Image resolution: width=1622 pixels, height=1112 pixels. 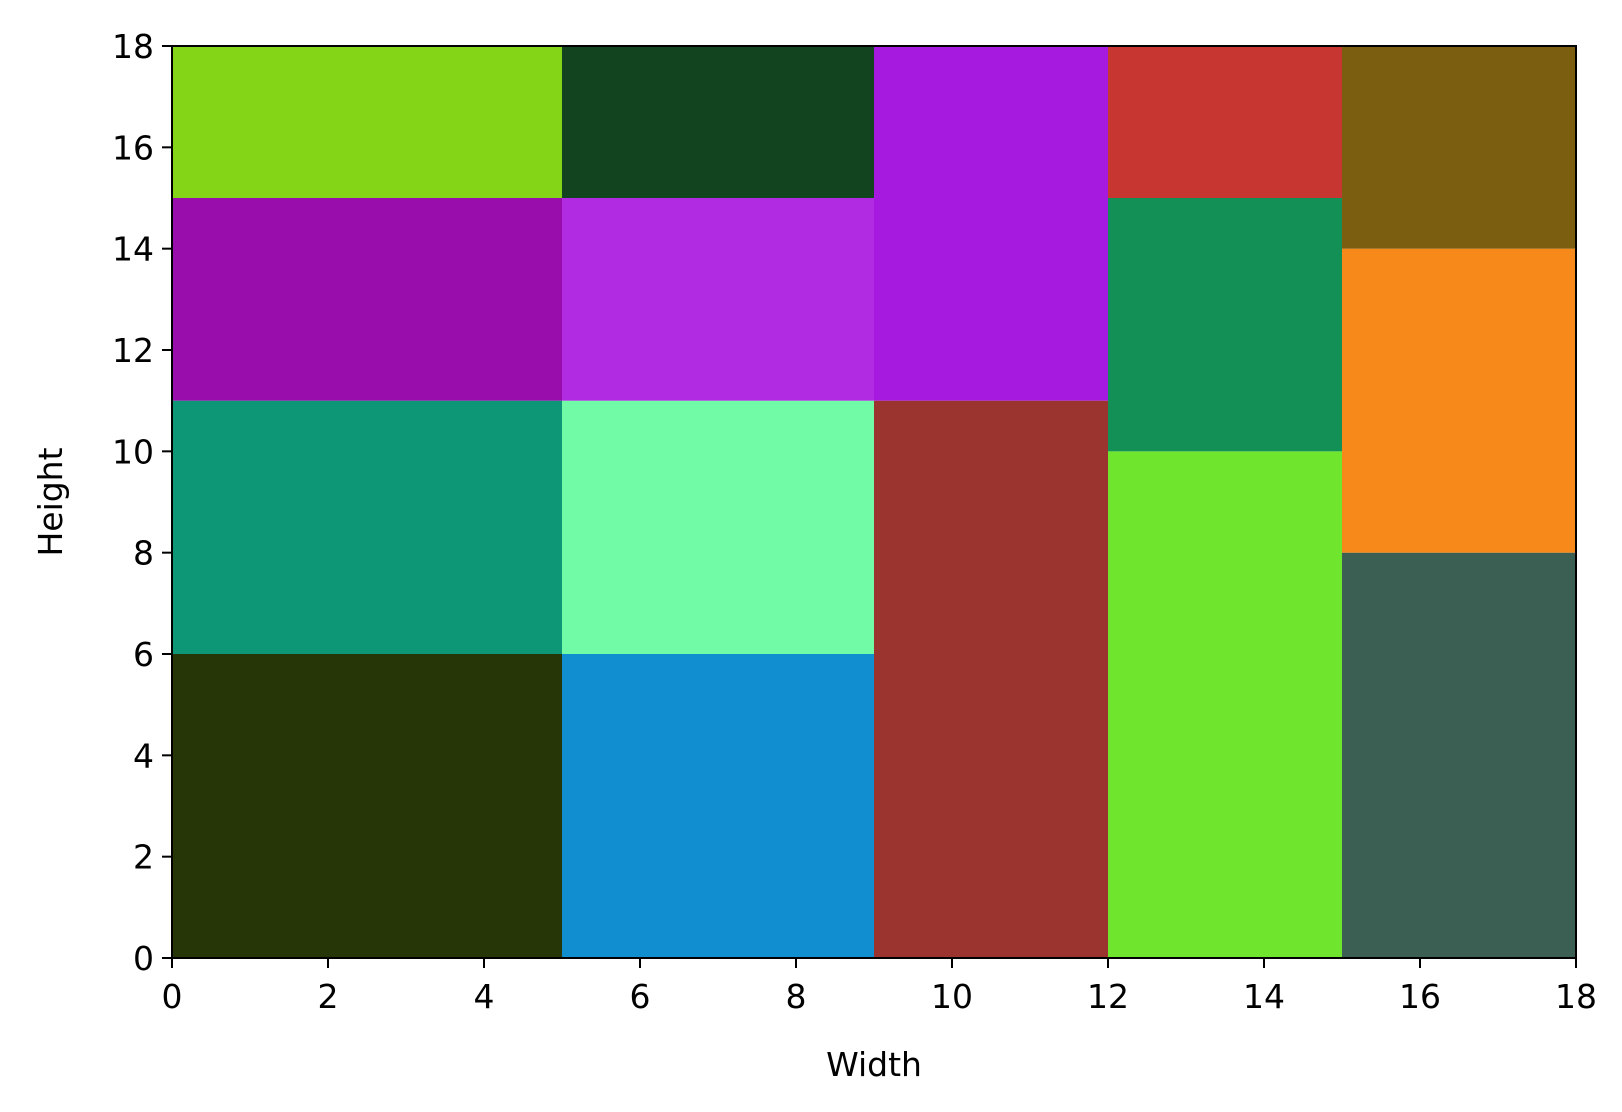 What do you see at coordinates (143, 958) in the screenshot?
I see `y-tick-label-0: 0` at bounding box center [143, 958].